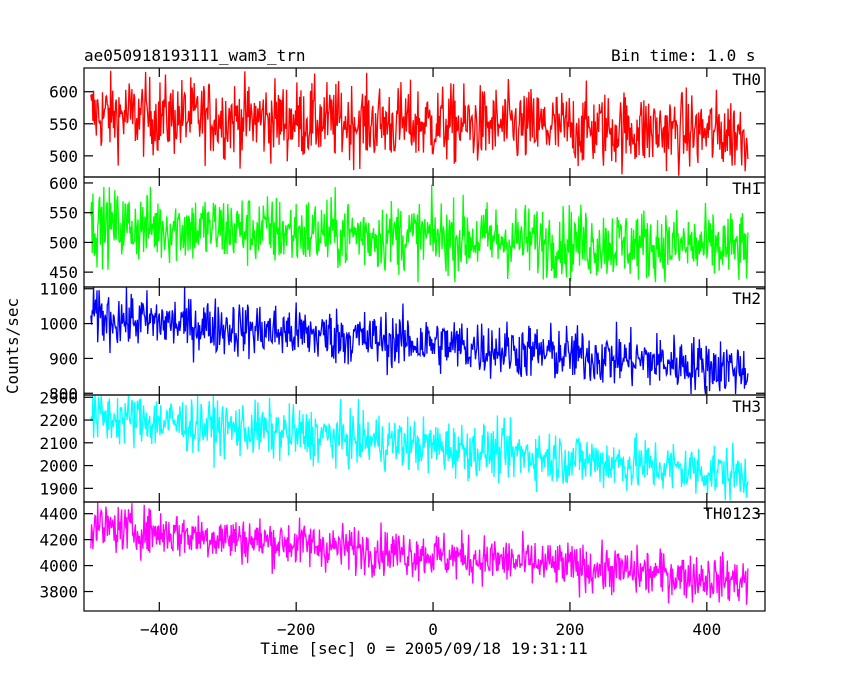  I want to click on light-curve-title: ae050918193111_wam3_trn, so click(195, 55).